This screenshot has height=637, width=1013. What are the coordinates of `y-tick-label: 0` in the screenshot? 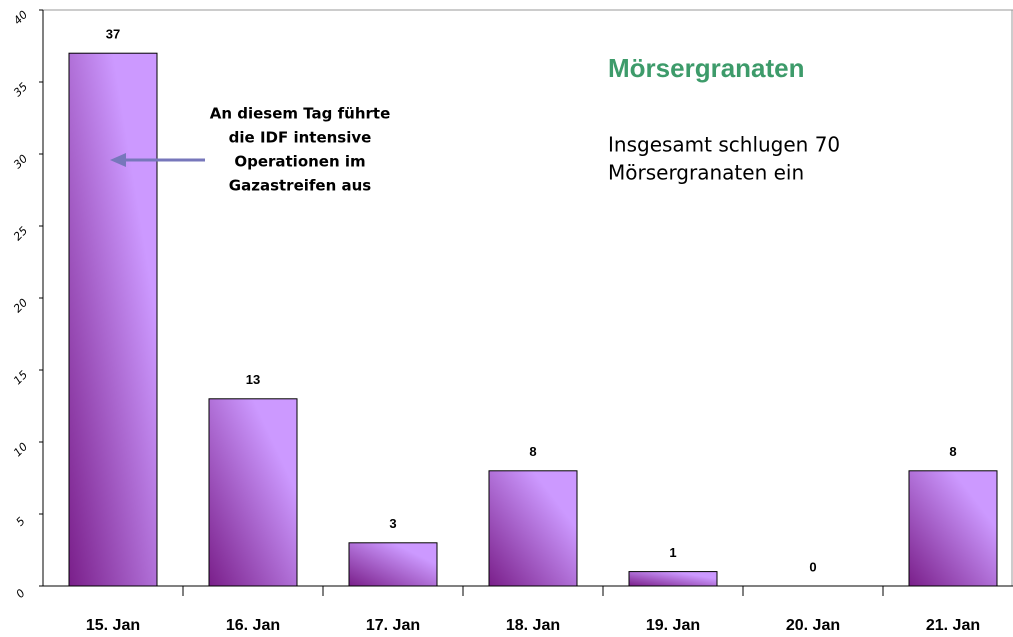 It's located at (21, 594).